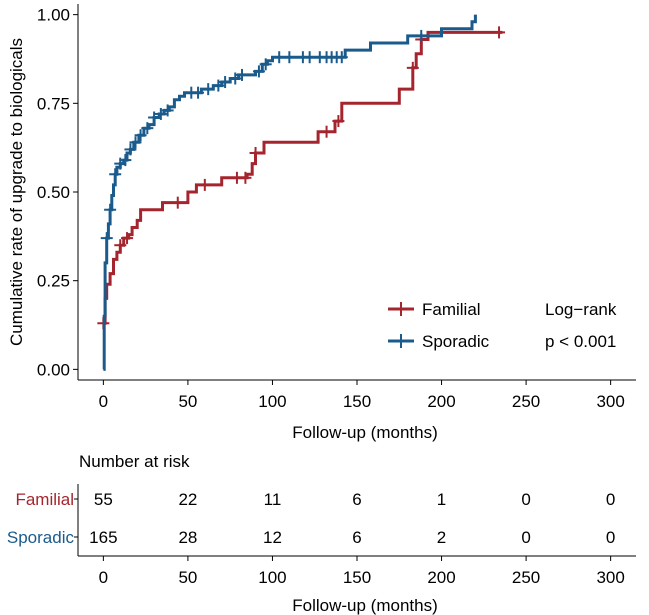  I want to click on x-tick-label: 250, so click(526, 401).